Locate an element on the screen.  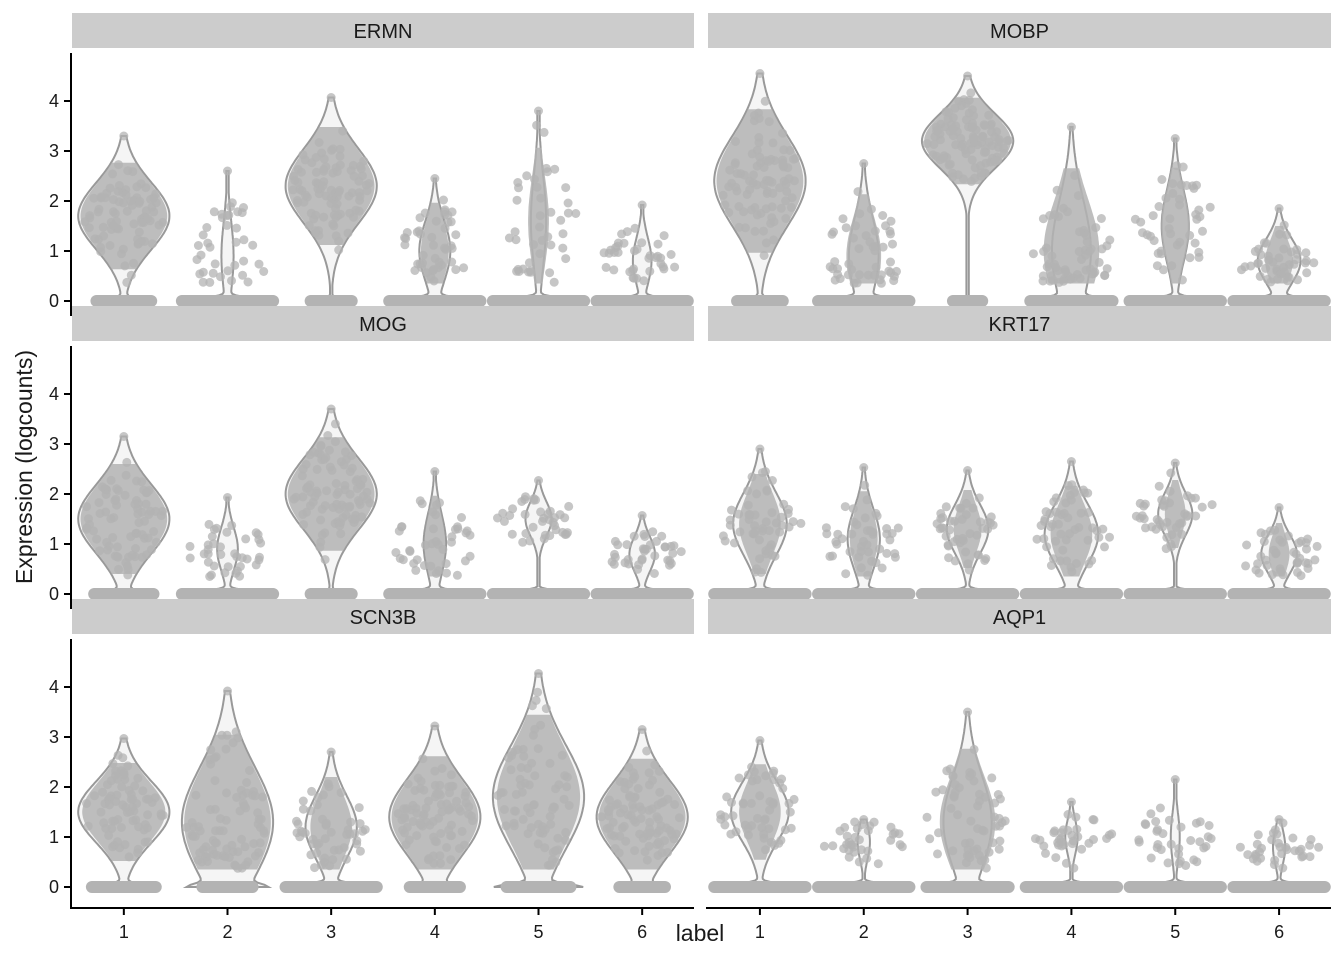
x-tick-label: 4 is located at coordinates (435, 932).